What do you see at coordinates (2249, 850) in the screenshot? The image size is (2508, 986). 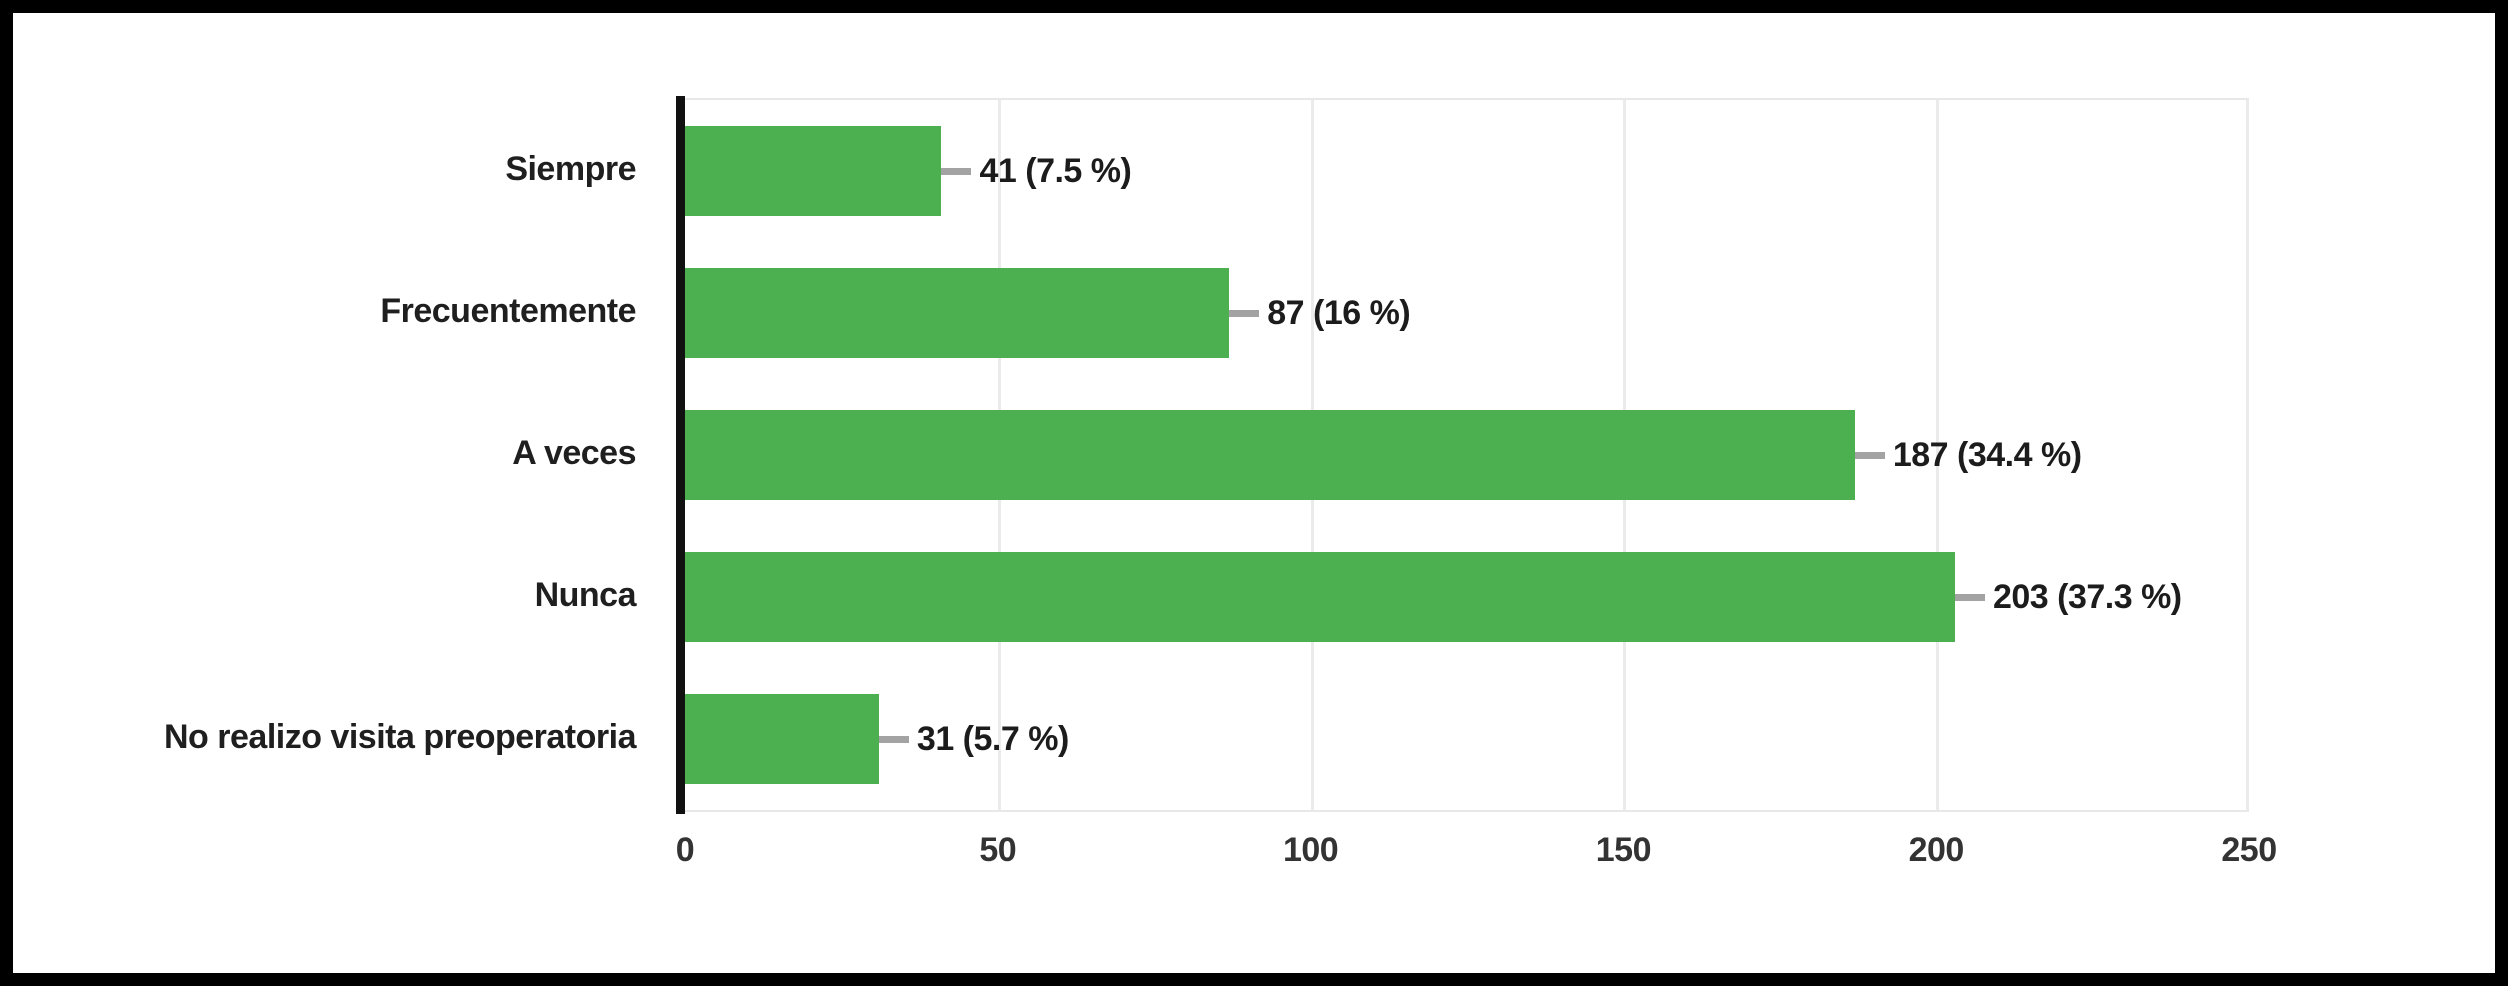 I see `x-tick-label: 250` at bounding box center [2249, 850].